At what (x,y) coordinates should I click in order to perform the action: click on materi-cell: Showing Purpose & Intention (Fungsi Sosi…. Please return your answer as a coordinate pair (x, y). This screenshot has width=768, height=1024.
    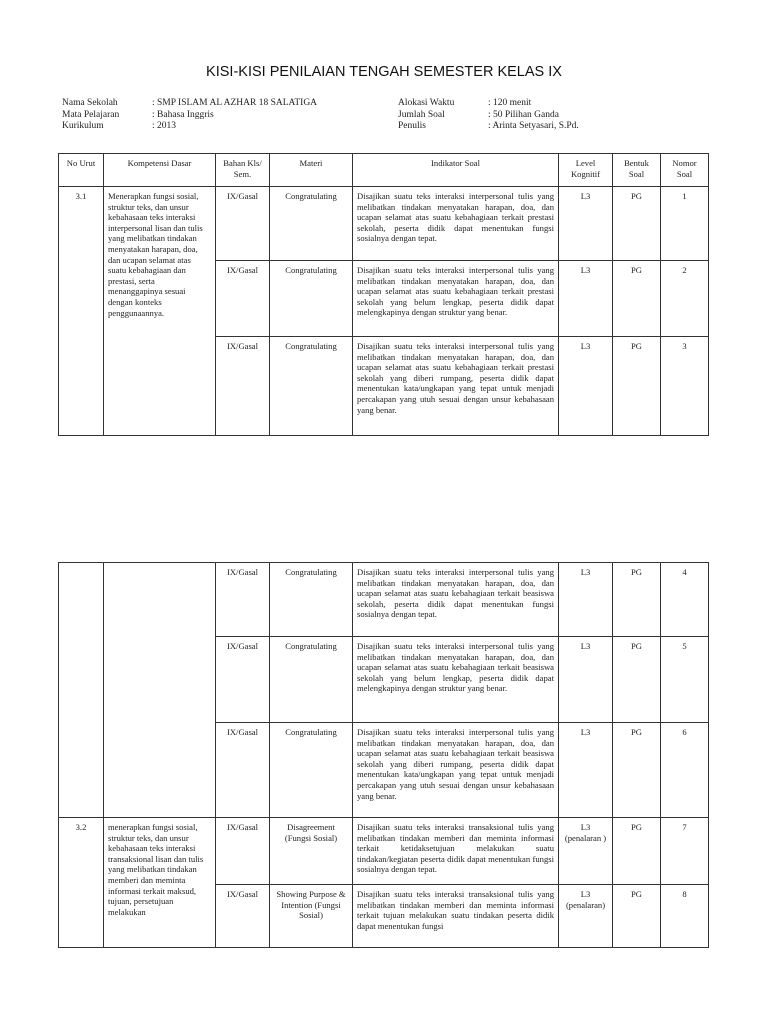
    Looking at the image, I should click on (311, 916).